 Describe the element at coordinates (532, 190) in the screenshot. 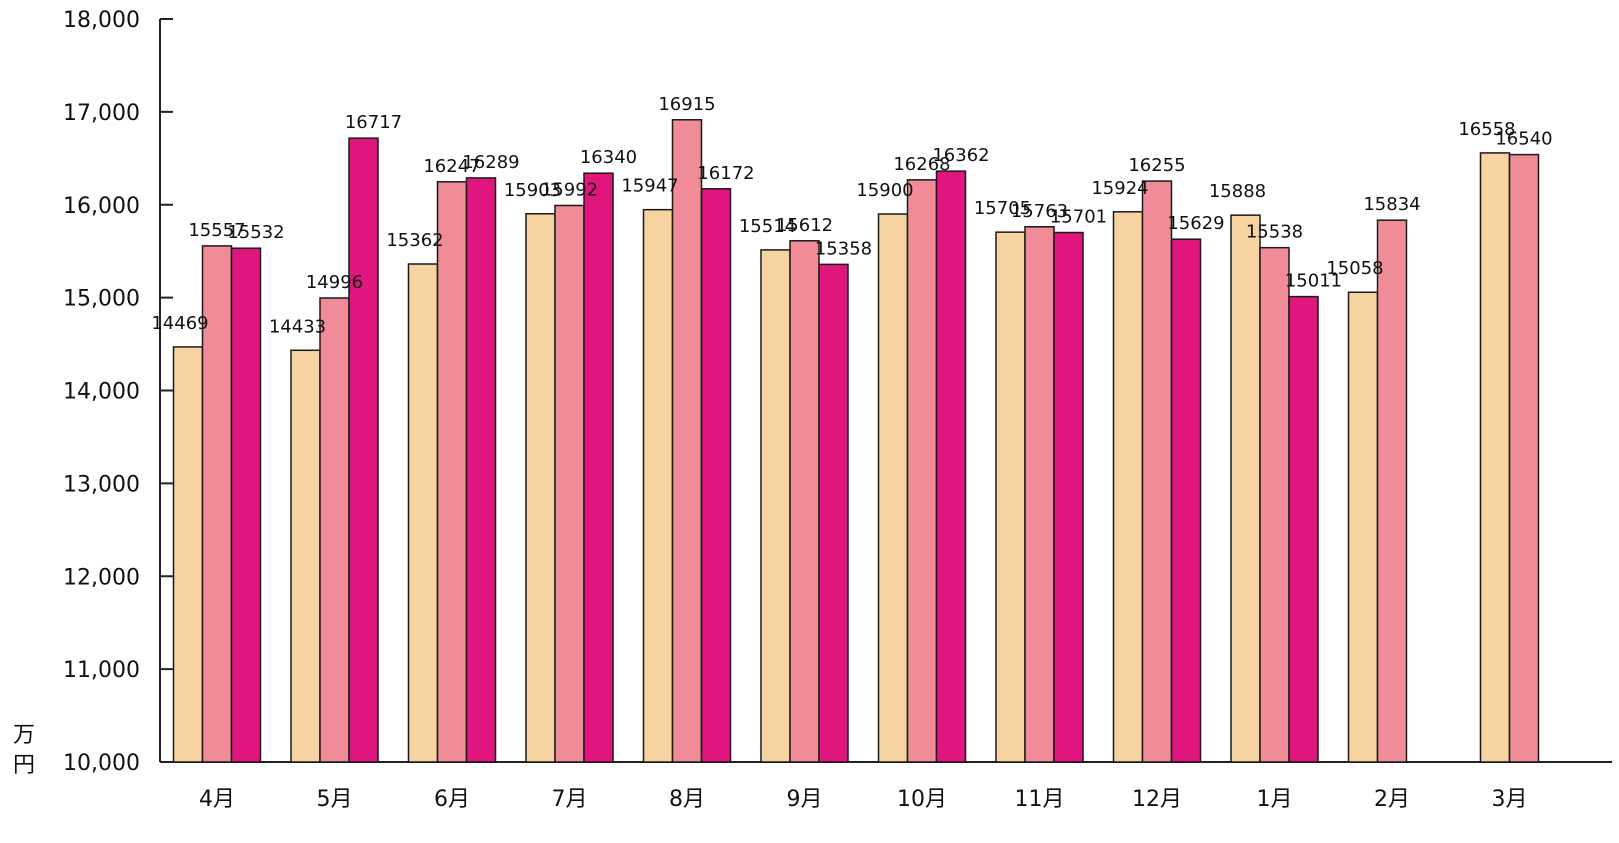

I see `data-label: 15903` at that location.